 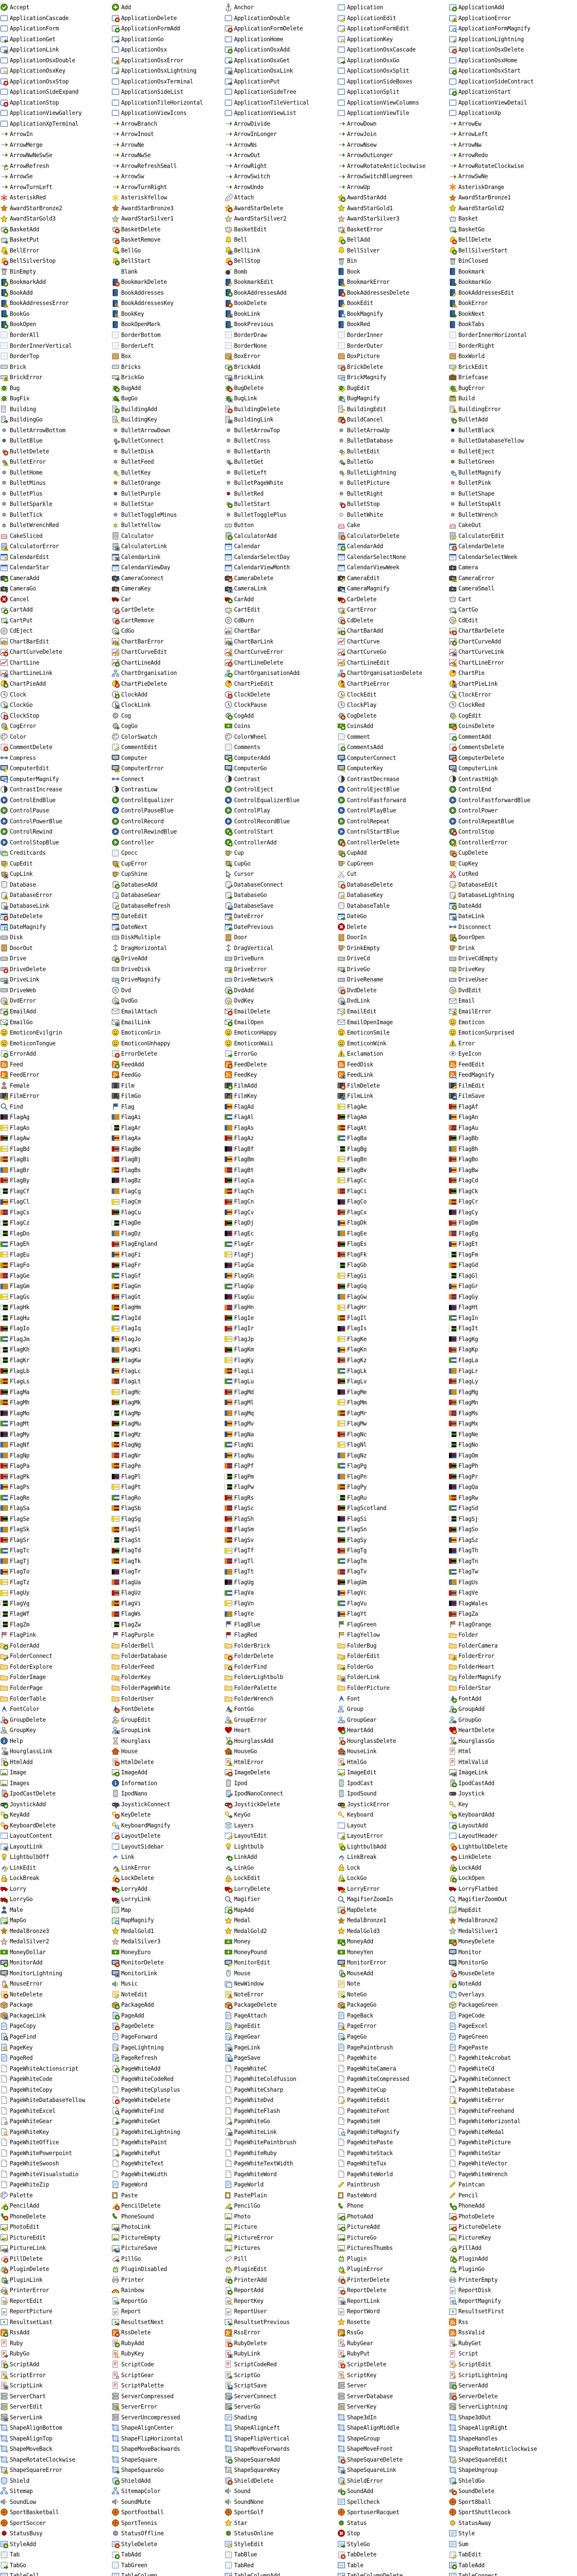 I want to click on icon-entry: PictureEdit, so click(x=56, y=2237).